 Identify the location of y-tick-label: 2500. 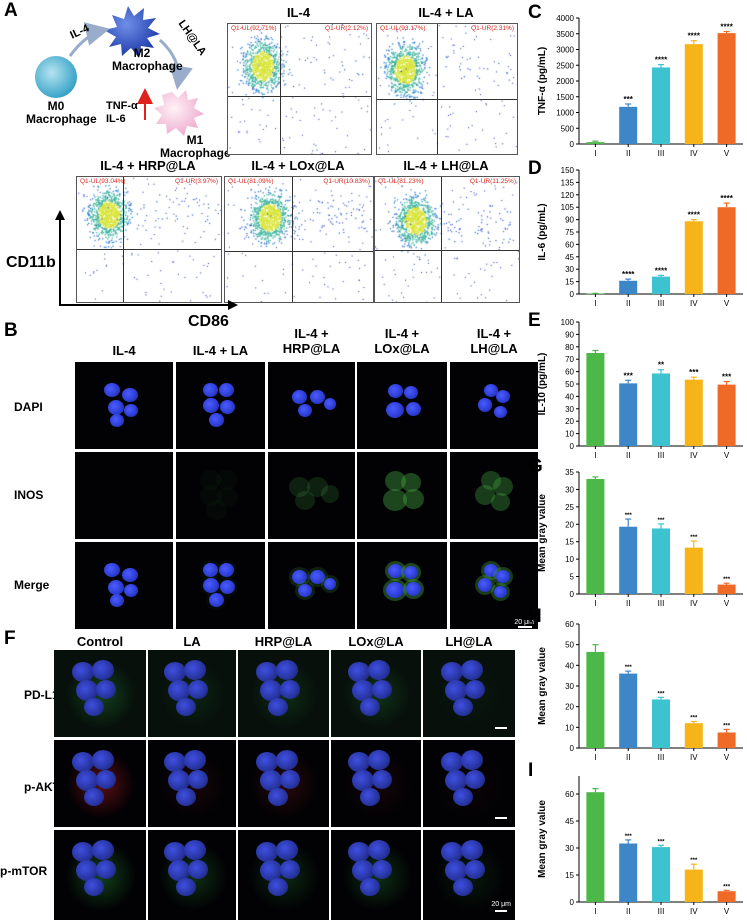
(565, 65).